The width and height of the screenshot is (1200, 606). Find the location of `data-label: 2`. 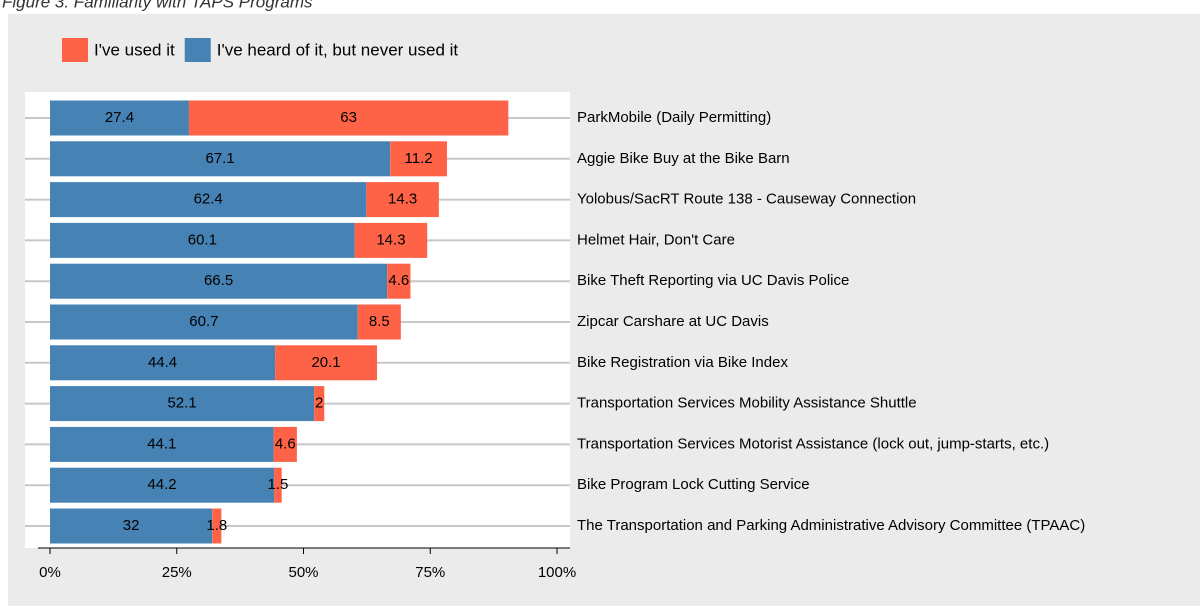

data-label: 2 is located at coordinates (319, 403).